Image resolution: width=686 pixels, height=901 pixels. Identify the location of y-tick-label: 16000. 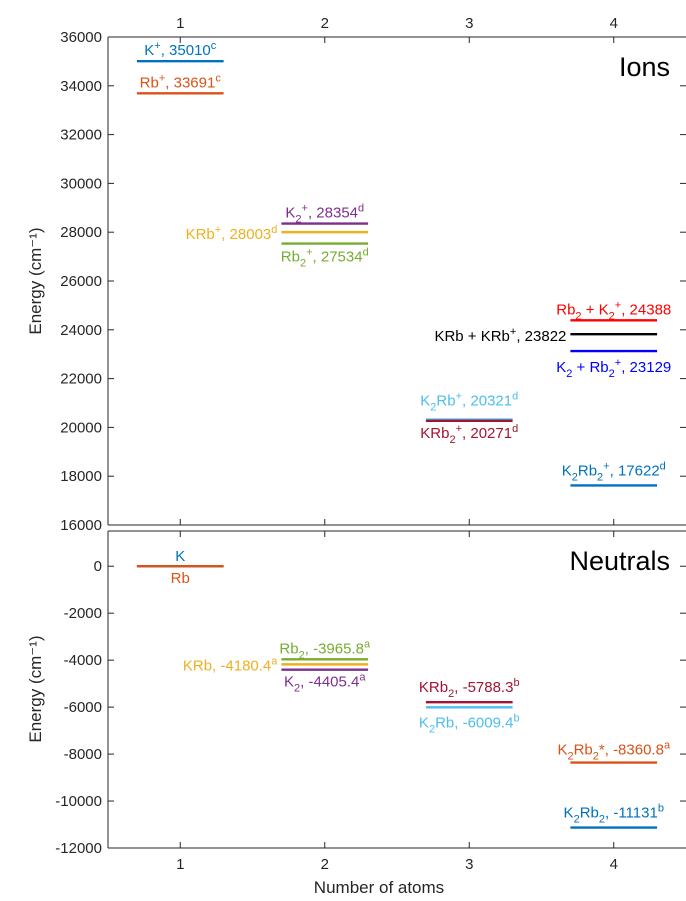
(81, 525).